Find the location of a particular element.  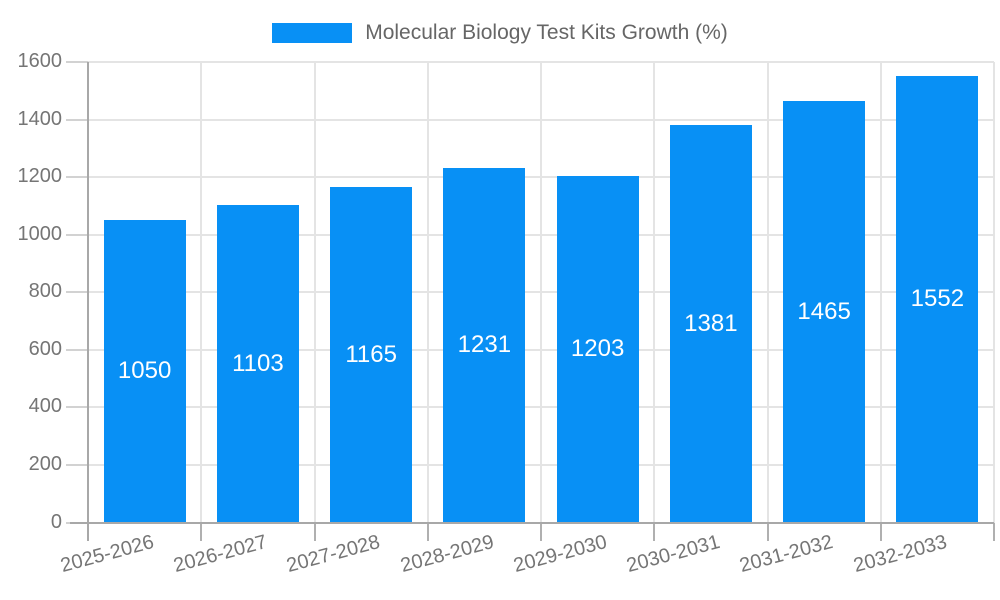

bar-value-label: 1203 is located at coordinates (597, 349).